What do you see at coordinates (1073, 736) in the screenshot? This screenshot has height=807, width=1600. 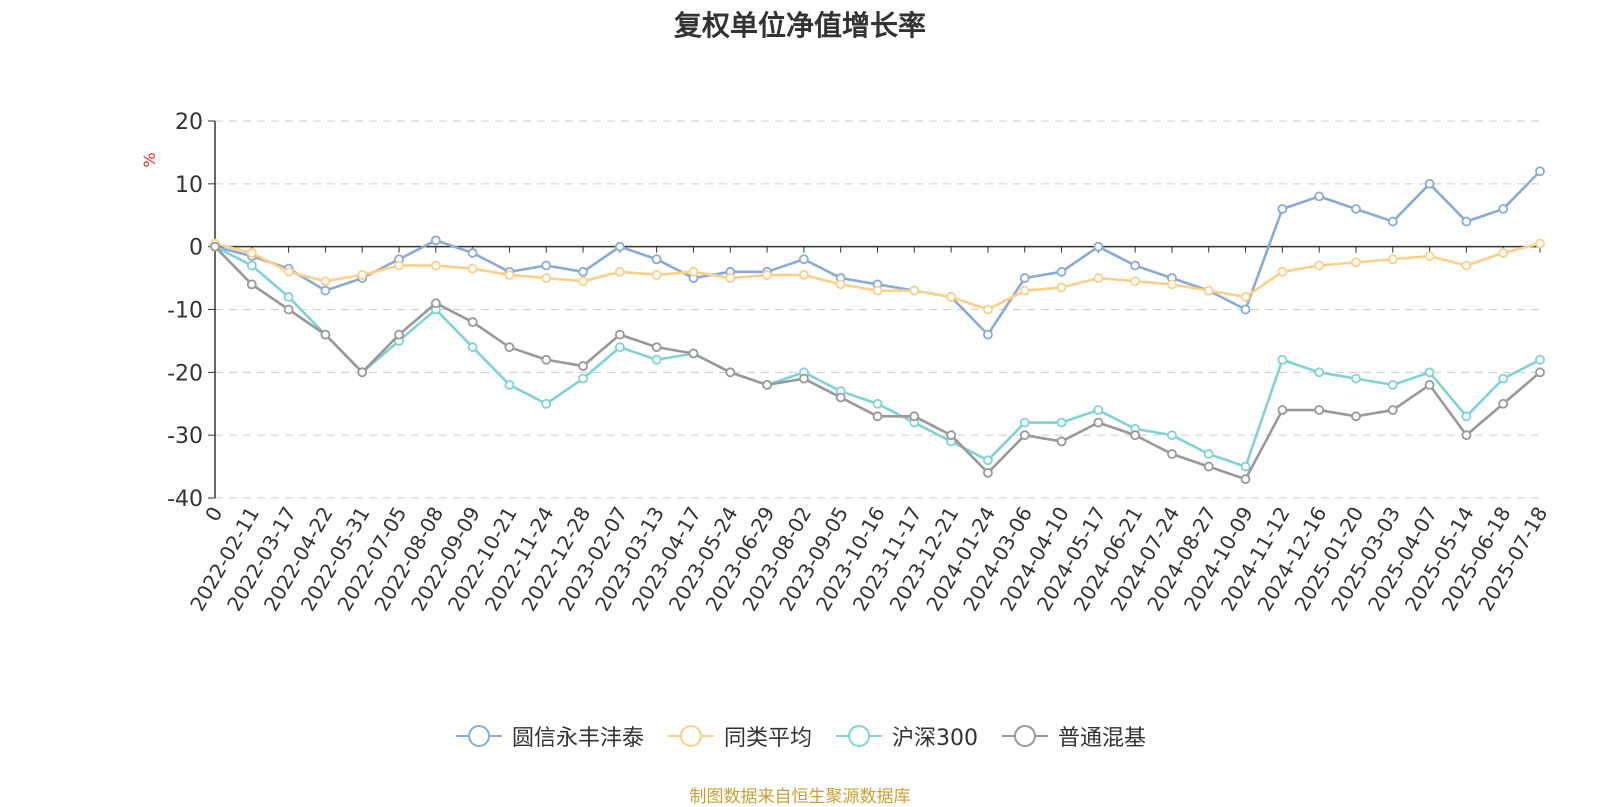 I see `legend-item: 普通混基` at bounding box center [1073, 736].